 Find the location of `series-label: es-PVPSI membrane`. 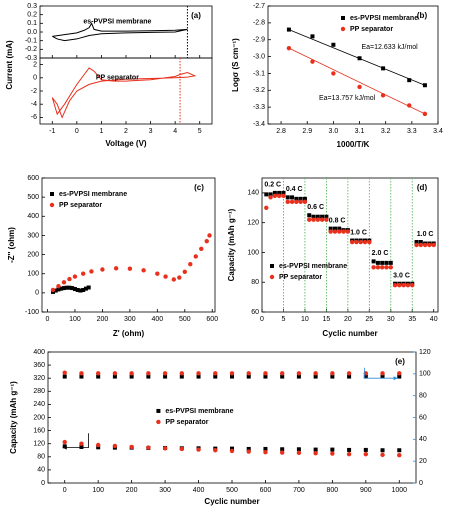

series-label: es-PVPSI membrane is located at coordinates (117, 21).